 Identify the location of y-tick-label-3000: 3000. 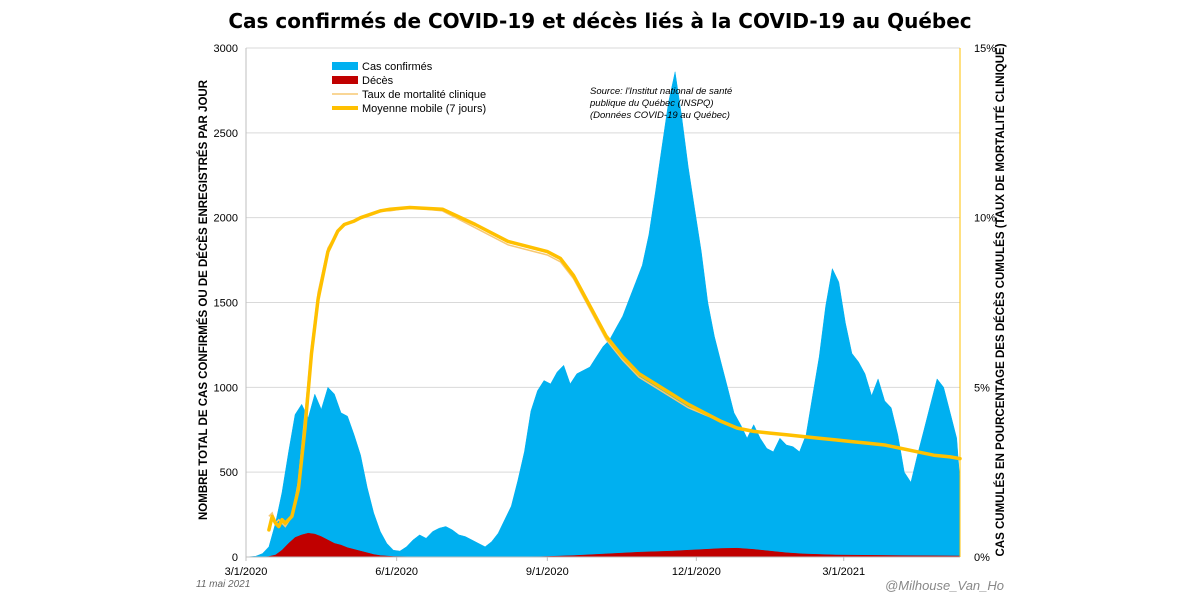
(226, 49).